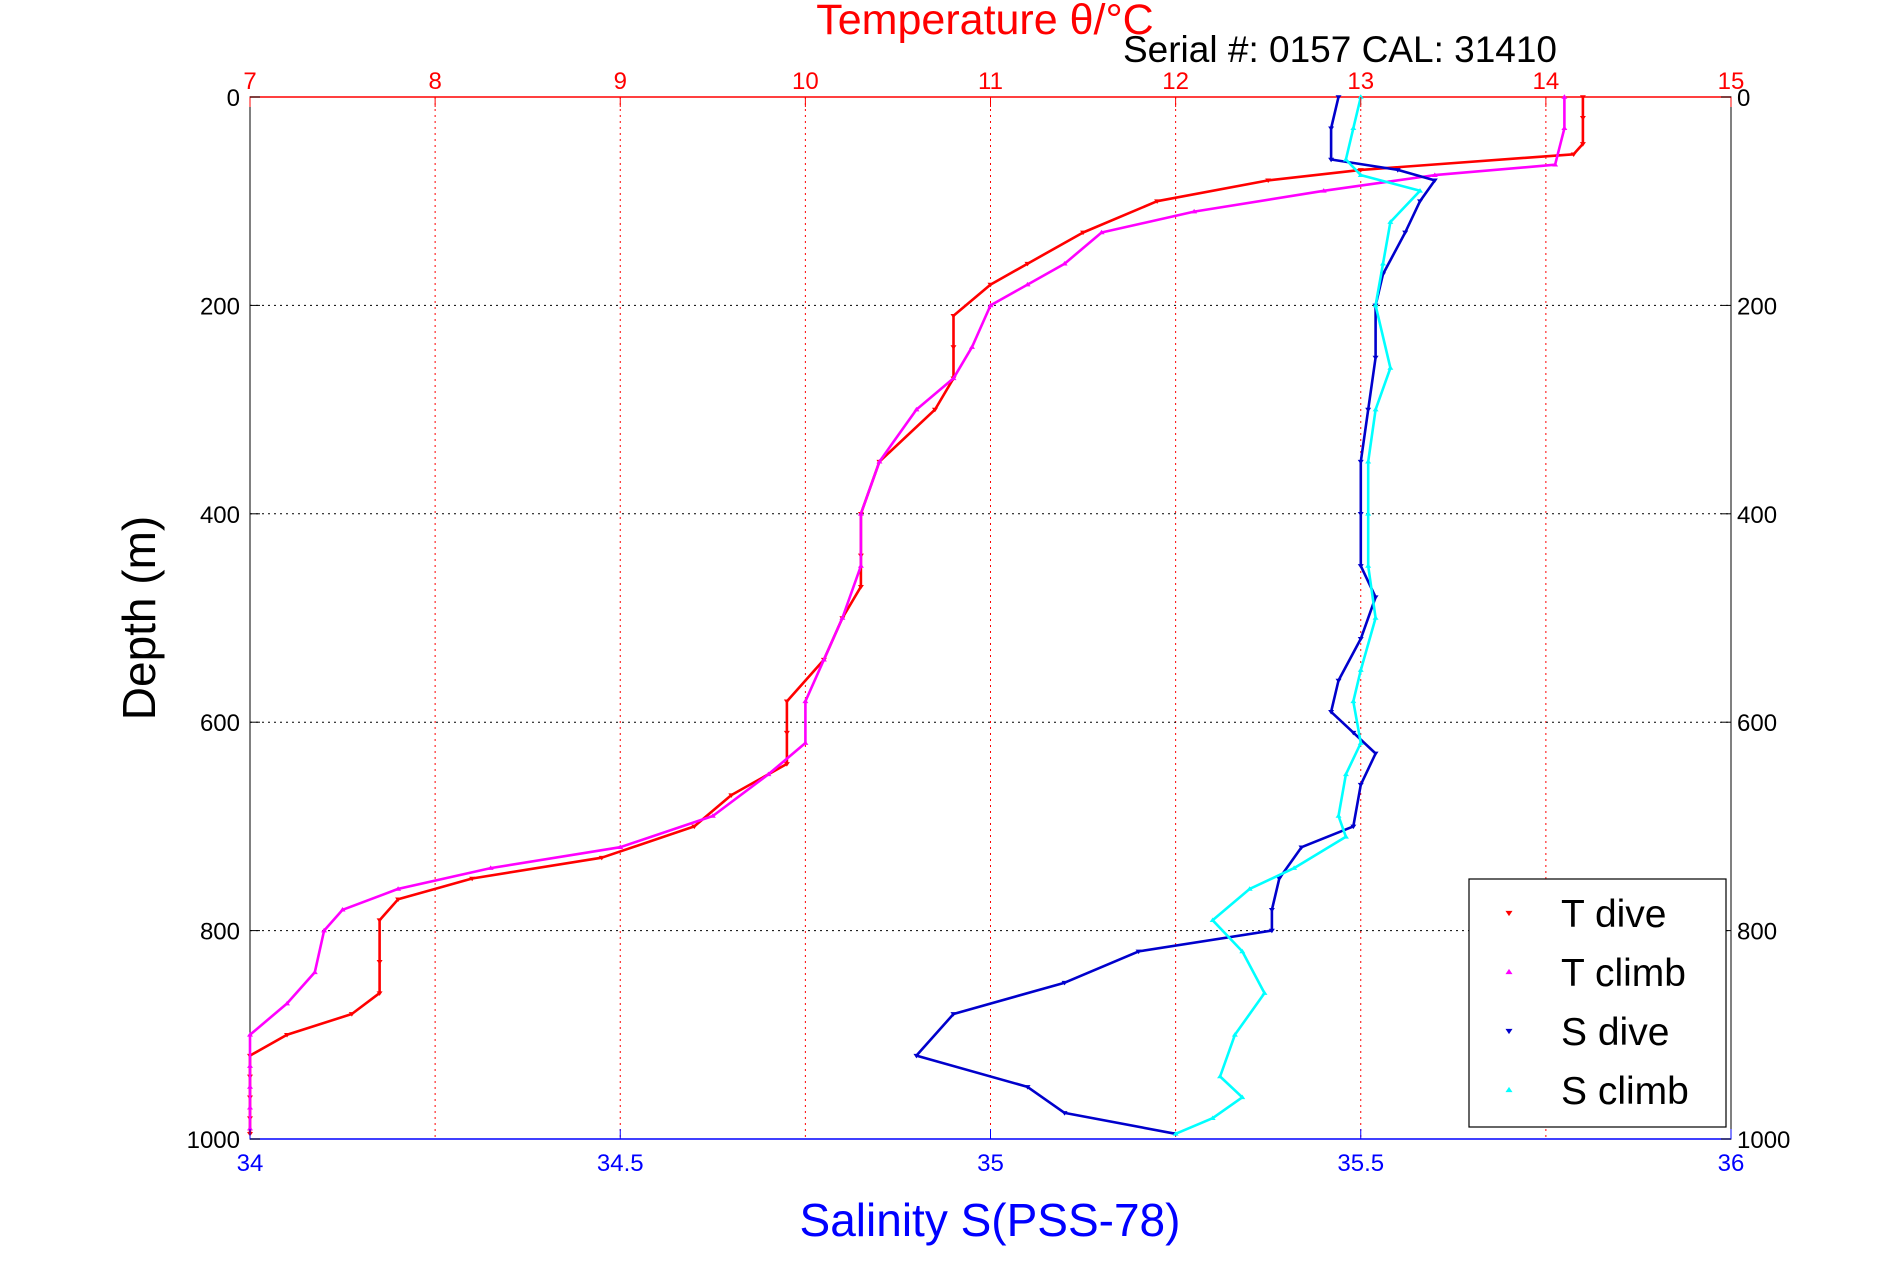  Describe the element at coordinates (1731, 1163) in the screenshot. I see `bottom-tick-label: 36` at that location.